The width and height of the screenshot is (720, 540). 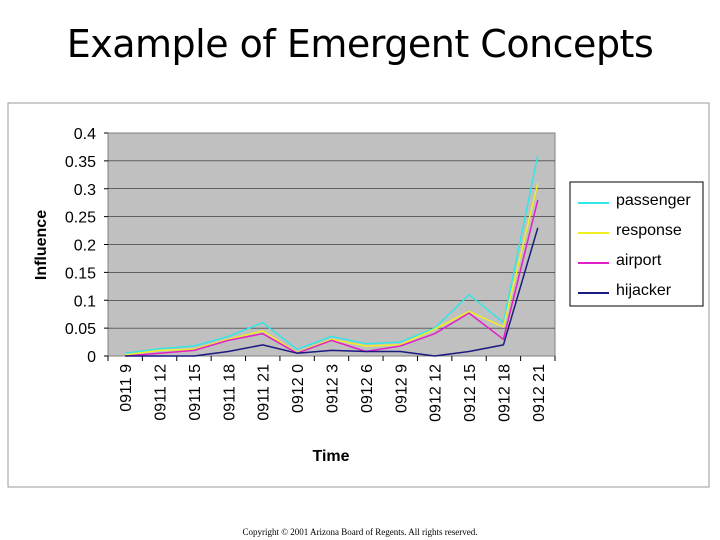 What do you see at coordinates (401, 388) in the screenshot?
I see `x-tick-label: 0912 9` at bounding box center [401, 388].